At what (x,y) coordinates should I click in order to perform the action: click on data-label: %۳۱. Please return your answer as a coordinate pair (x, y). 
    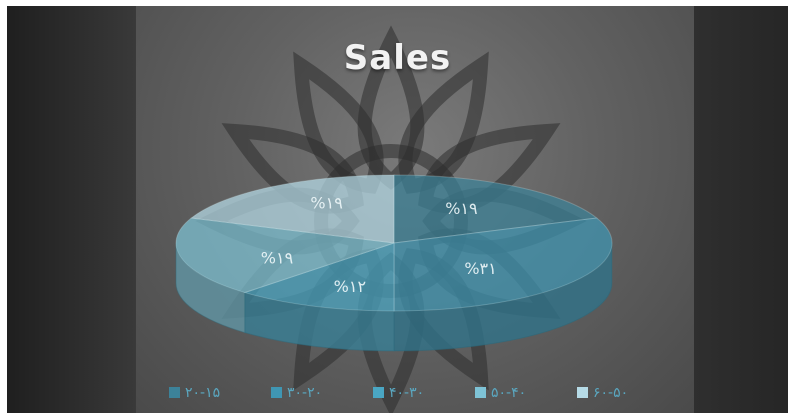
    Looking at the image, I should click on (480, 268).